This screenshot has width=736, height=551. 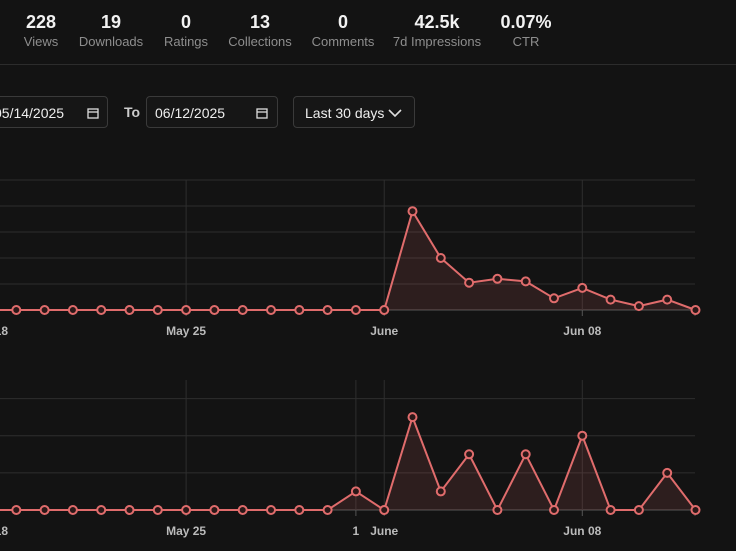 I want to click on to-date-input: 06/12/2025, so click(x=212, y=112).